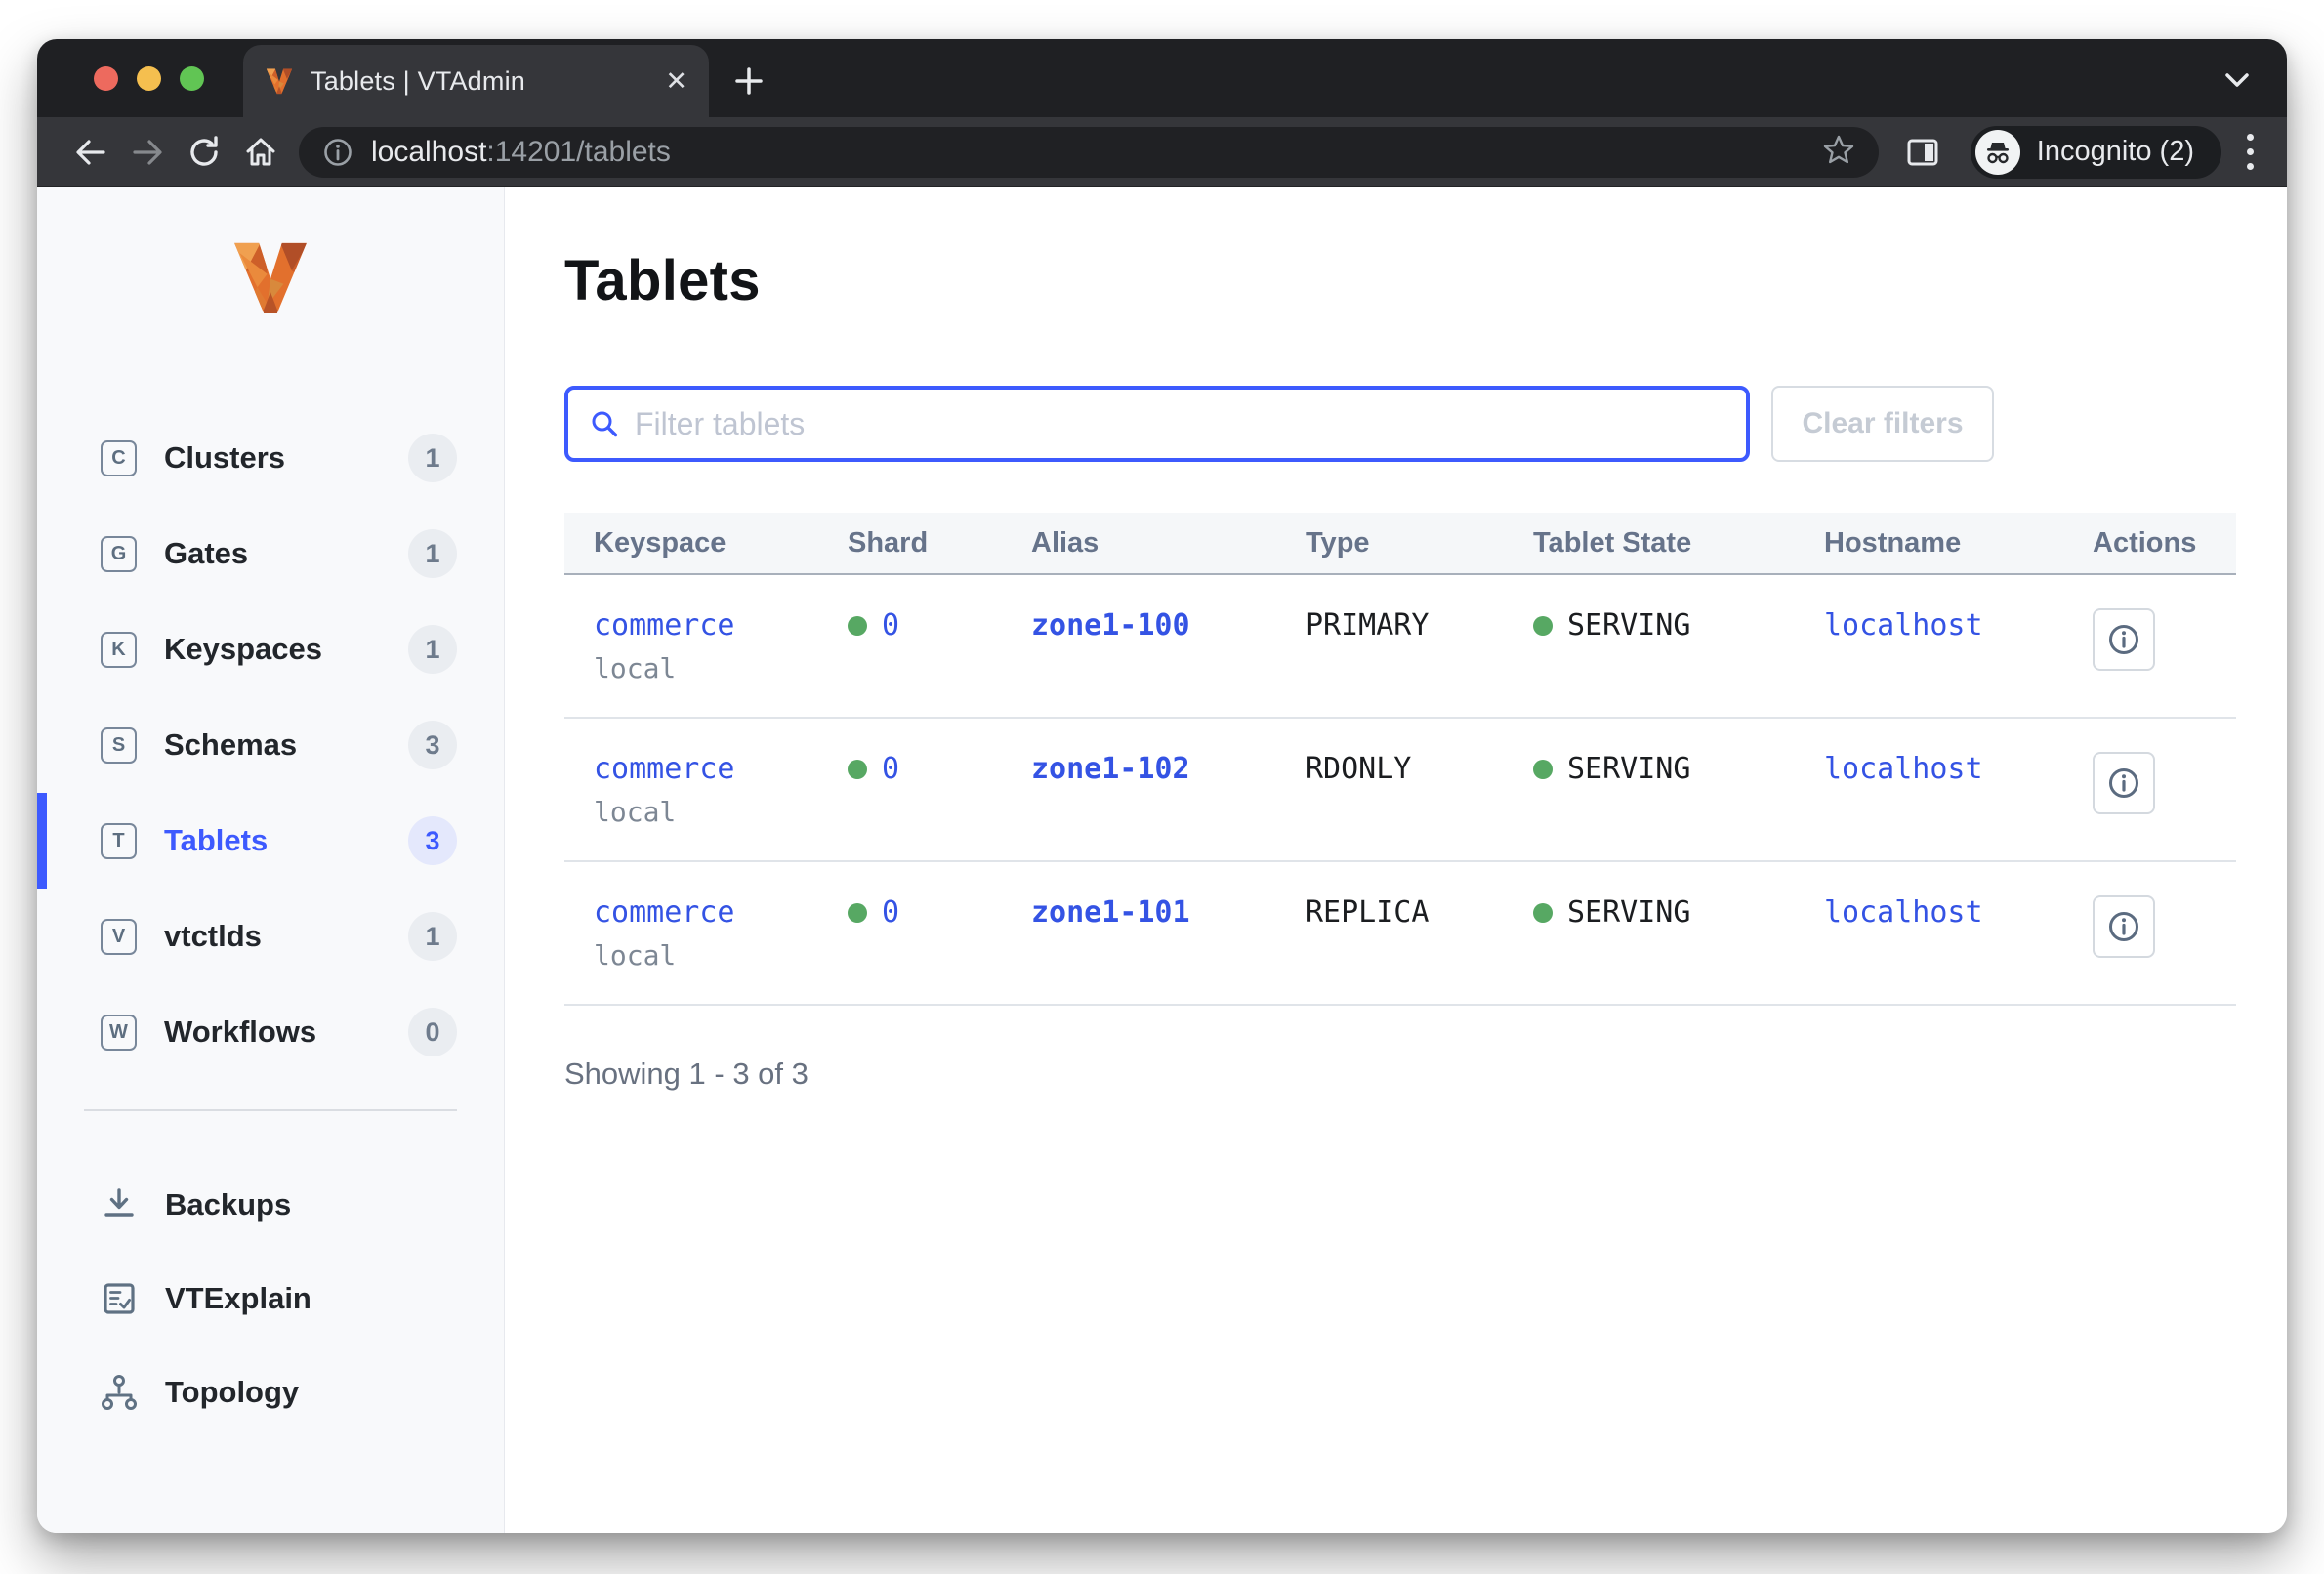 The height and width of the screenshot is (1574, 2324). What do you see at coordinates (2145, 543) in the screenshot?
I see `column-header: Actions` at bounding box center [2145, 543].